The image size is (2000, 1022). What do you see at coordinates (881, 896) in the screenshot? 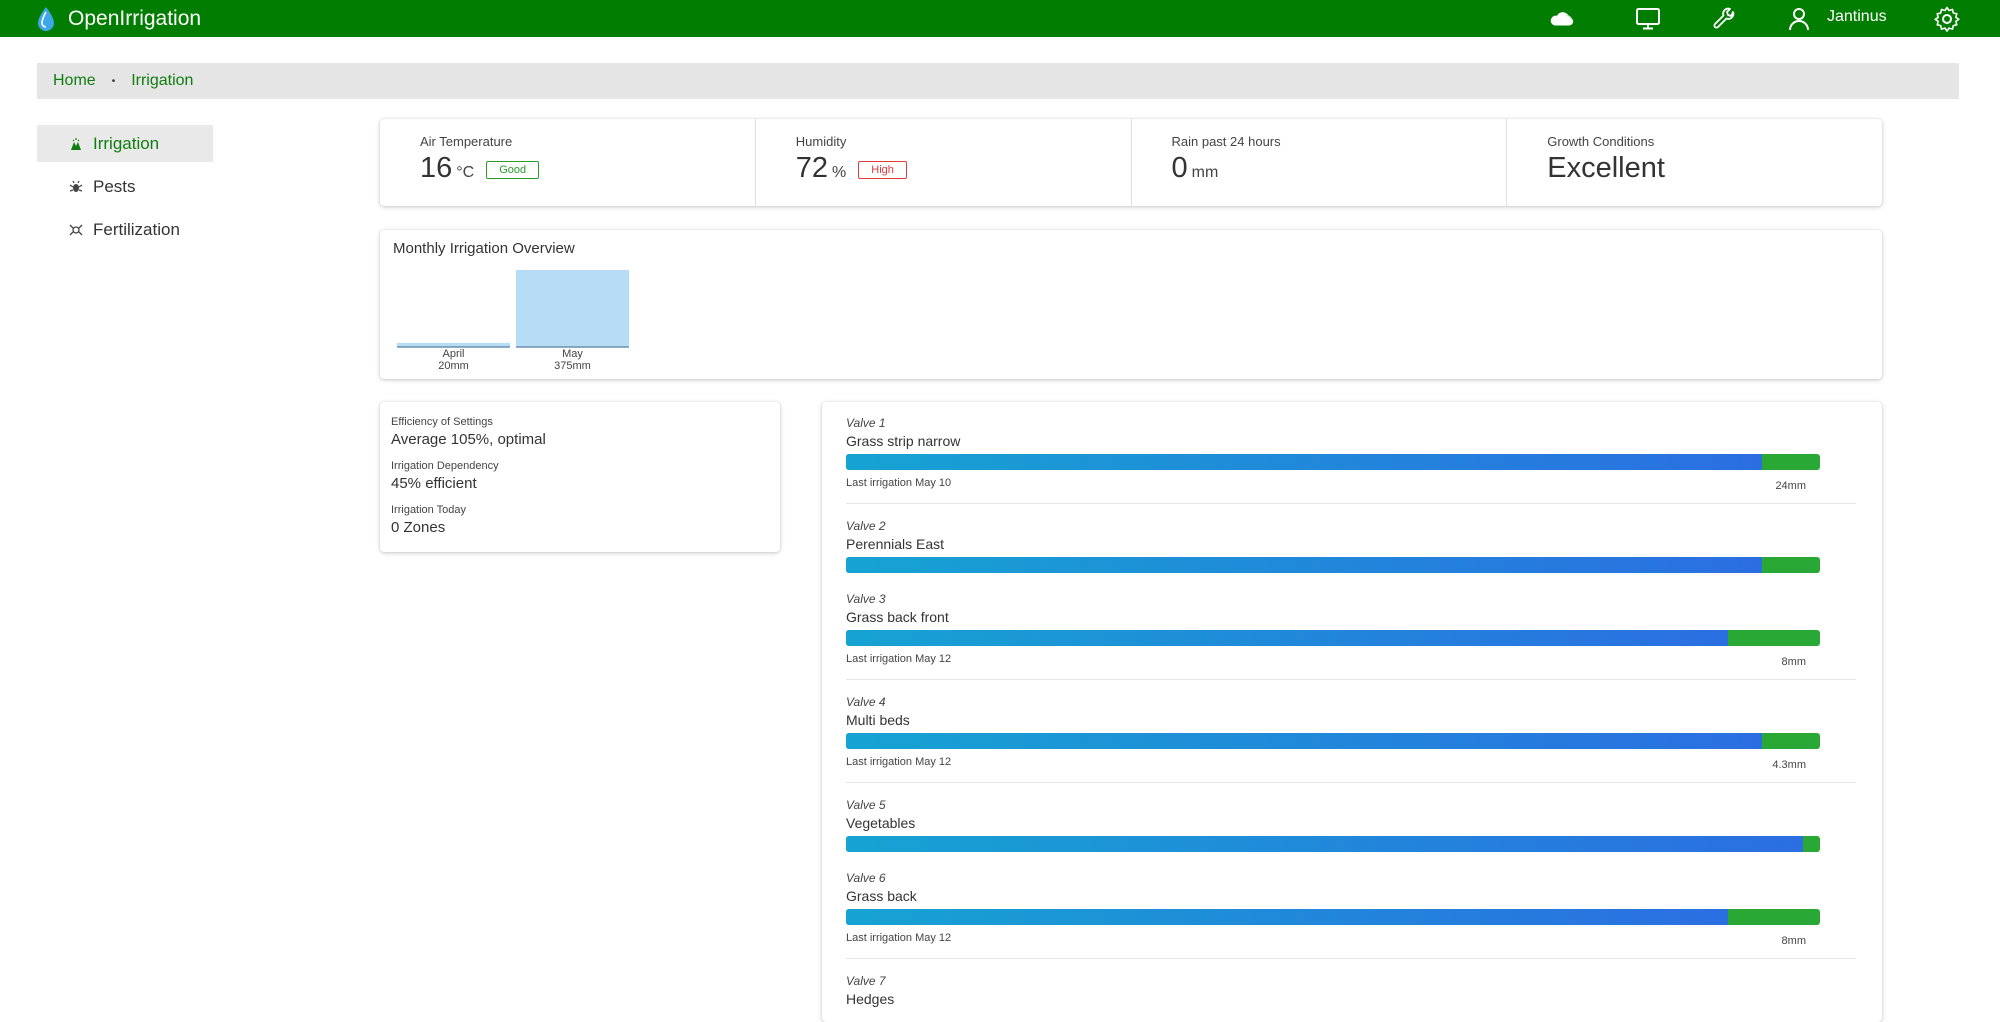
I see `valve-name: Grass back` at bounding box center [881, 896].